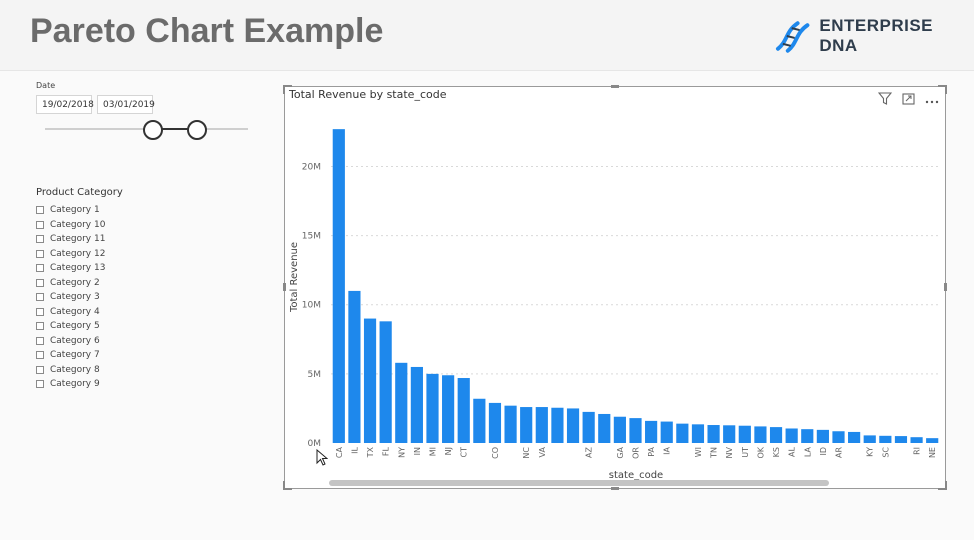 Image resolution: width=974 pixels, height=540 pixels. I want to click on date-slider-start-handle, so click(153, 130).